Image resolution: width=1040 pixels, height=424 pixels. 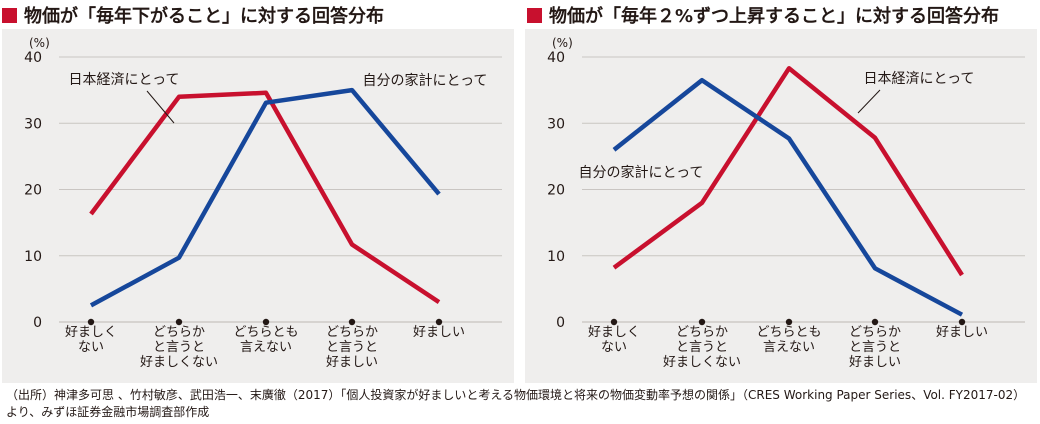 What do you see at coordinates (204, 16) in the screenshot?
I see `chart-title: 物価が「毎年下がること」に対する回答分布` at bounding box center [204, 16].